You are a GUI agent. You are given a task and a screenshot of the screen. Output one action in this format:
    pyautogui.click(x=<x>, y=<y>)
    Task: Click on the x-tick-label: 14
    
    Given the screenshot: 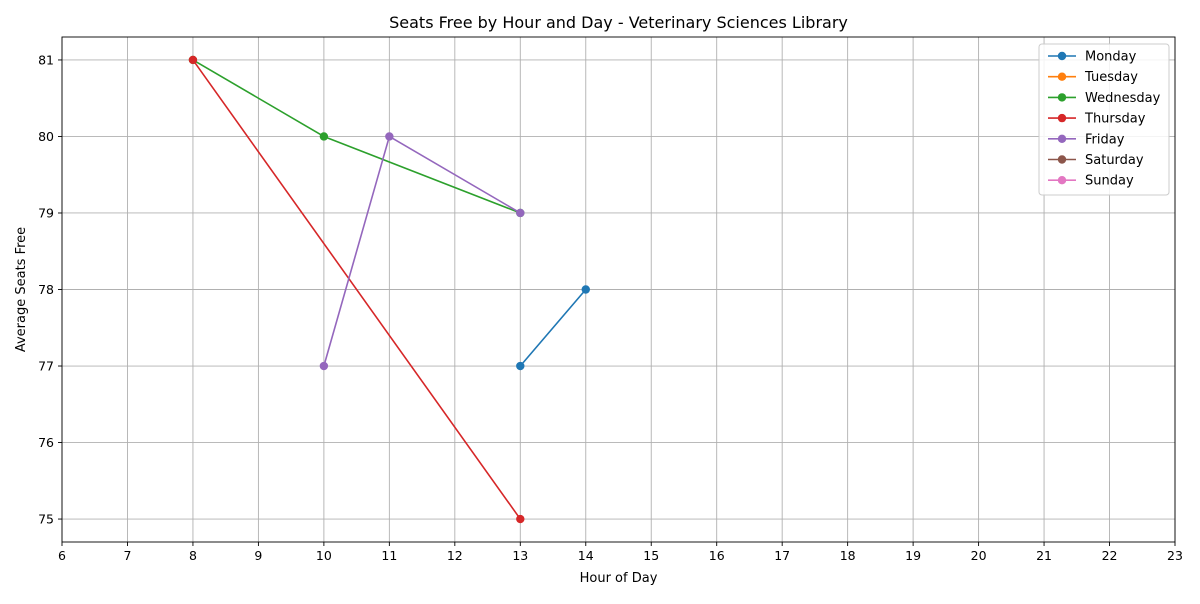 What is the action you would take?
    pyautogui.click(x=586, y=555)
    